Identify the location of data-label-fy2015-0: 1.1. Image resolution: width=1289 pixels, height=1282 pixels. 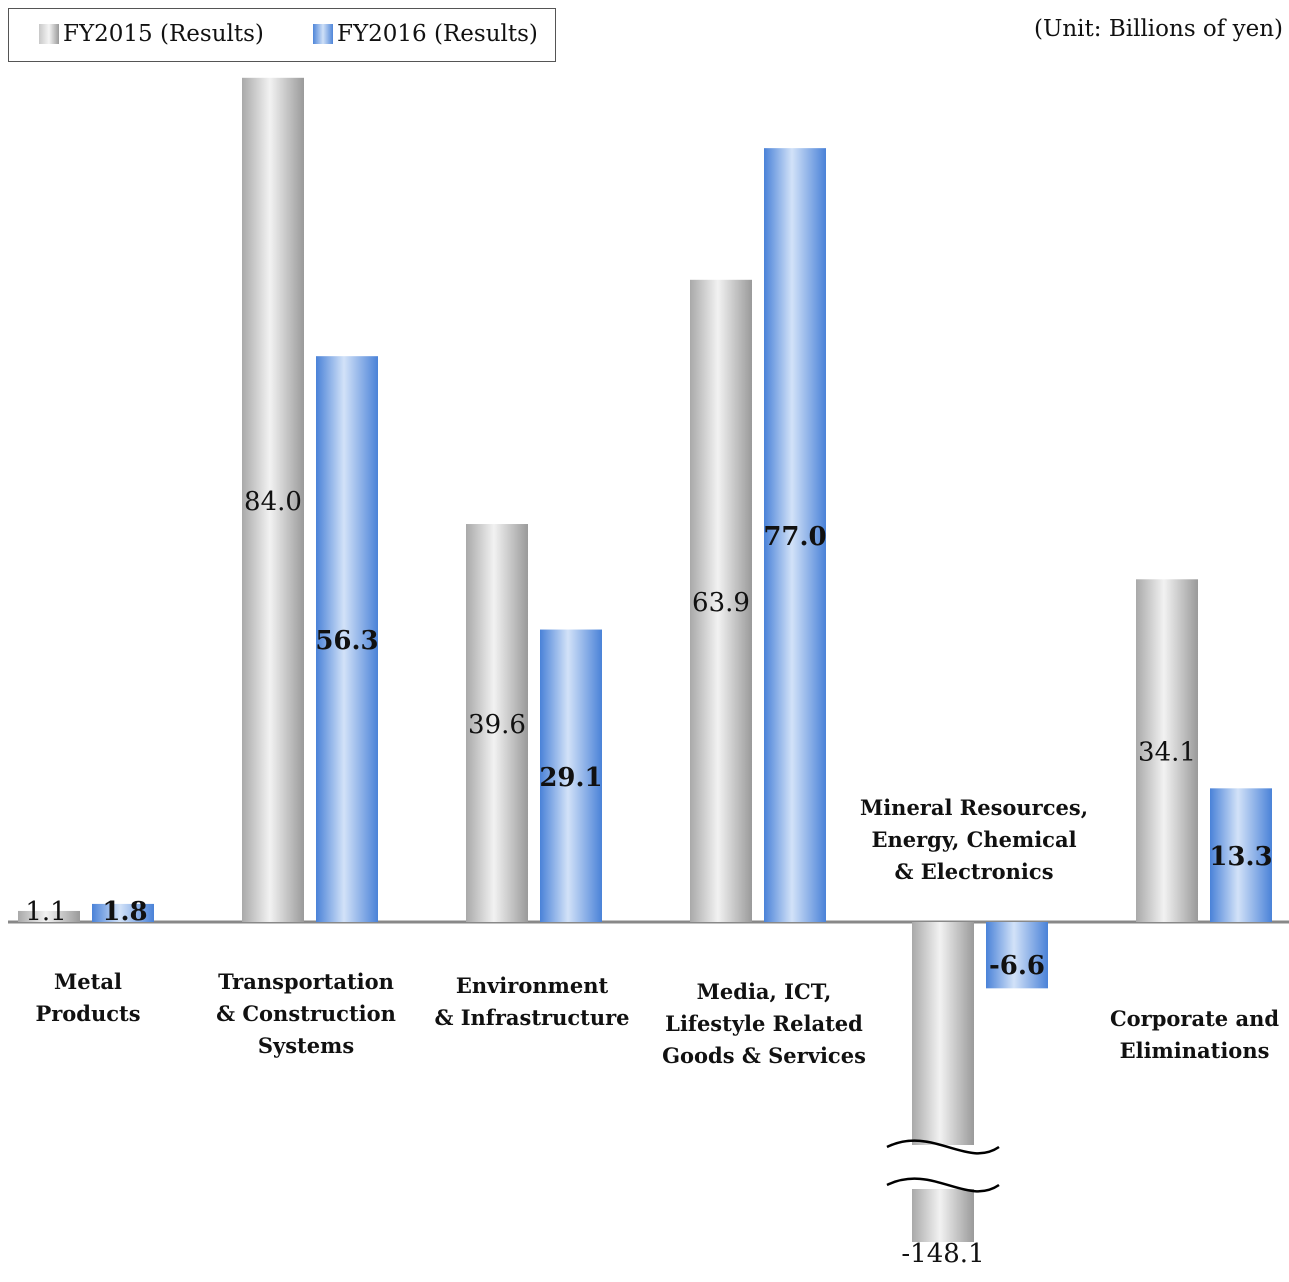
(45, 912).